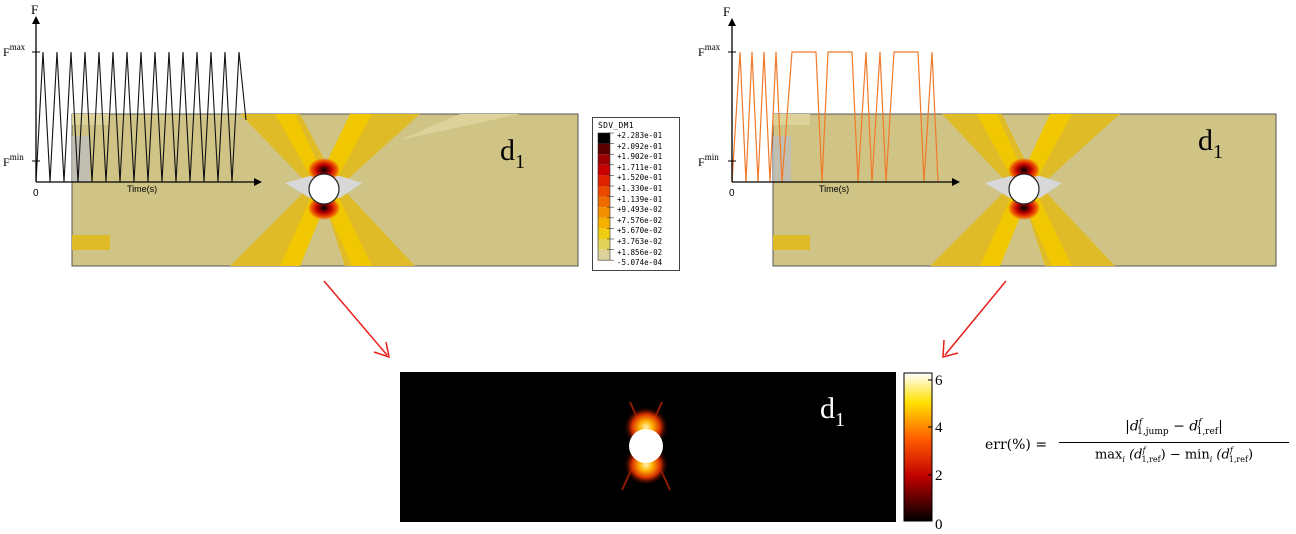 Image resolution: width=1296 pixels, height=534 pixels. I want to click on arrow-left, so click(356, 319).